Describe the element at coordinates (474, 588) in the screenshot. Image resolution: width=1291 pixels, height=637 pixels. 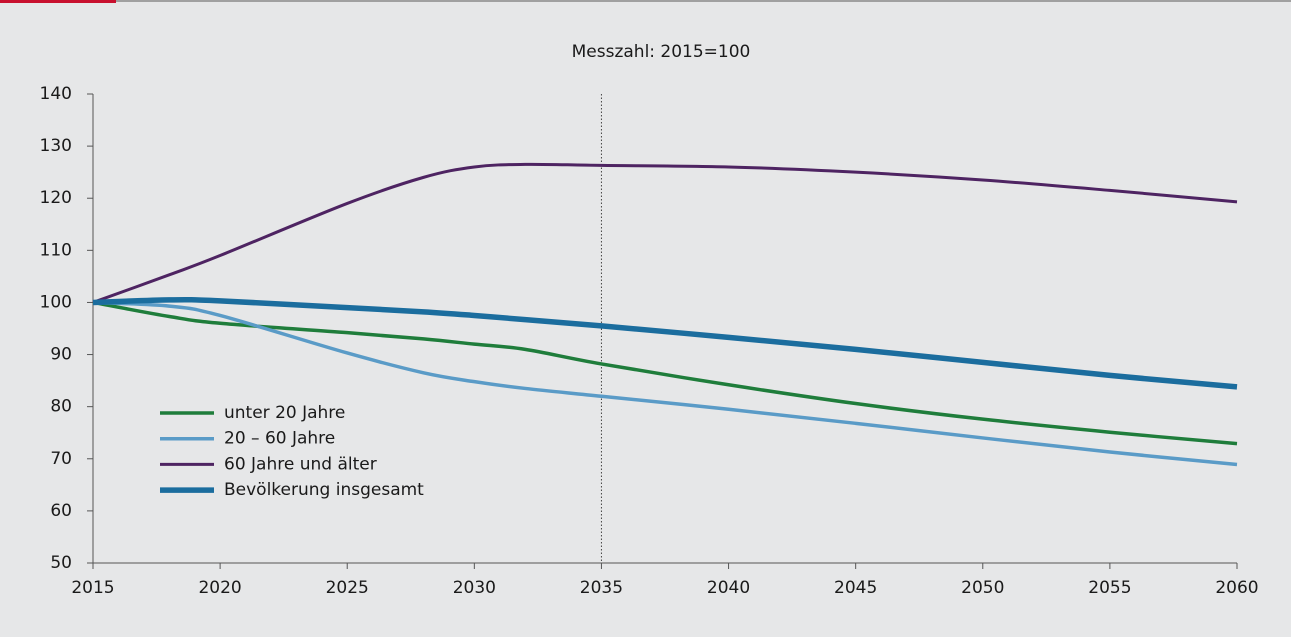
I see `x-tick-label: 2030` at that location.